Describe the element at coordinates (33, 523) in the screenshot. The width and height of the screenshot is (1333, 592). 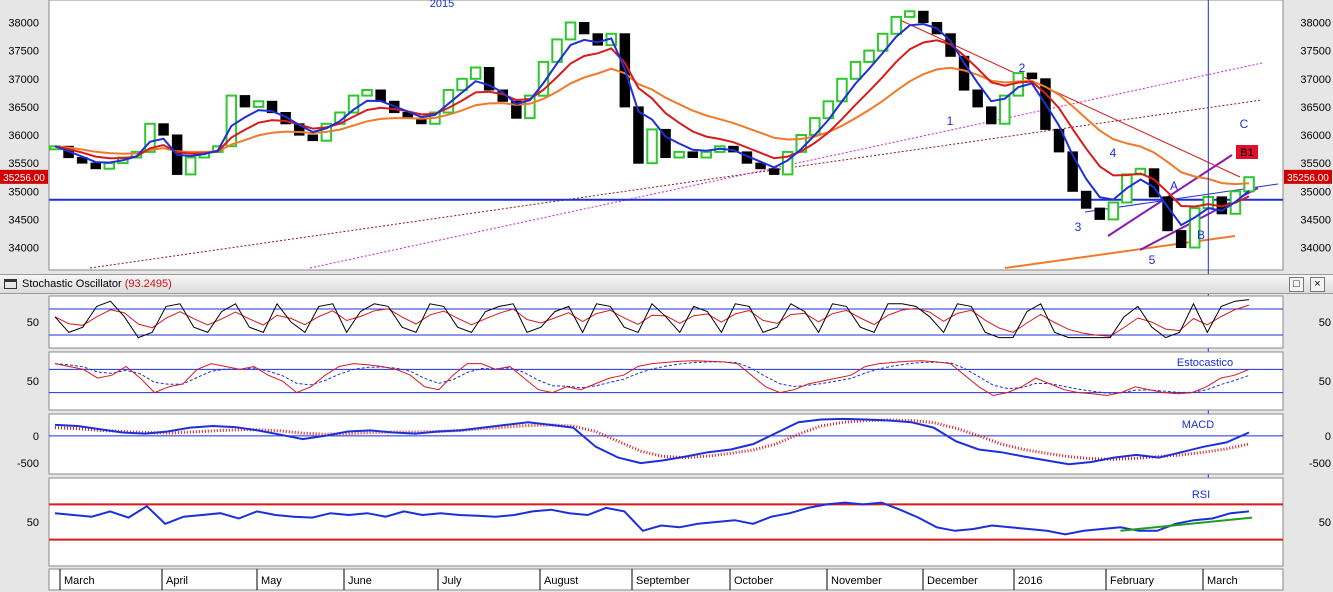
I see `rsi-tick-50-left: 50` at that location.